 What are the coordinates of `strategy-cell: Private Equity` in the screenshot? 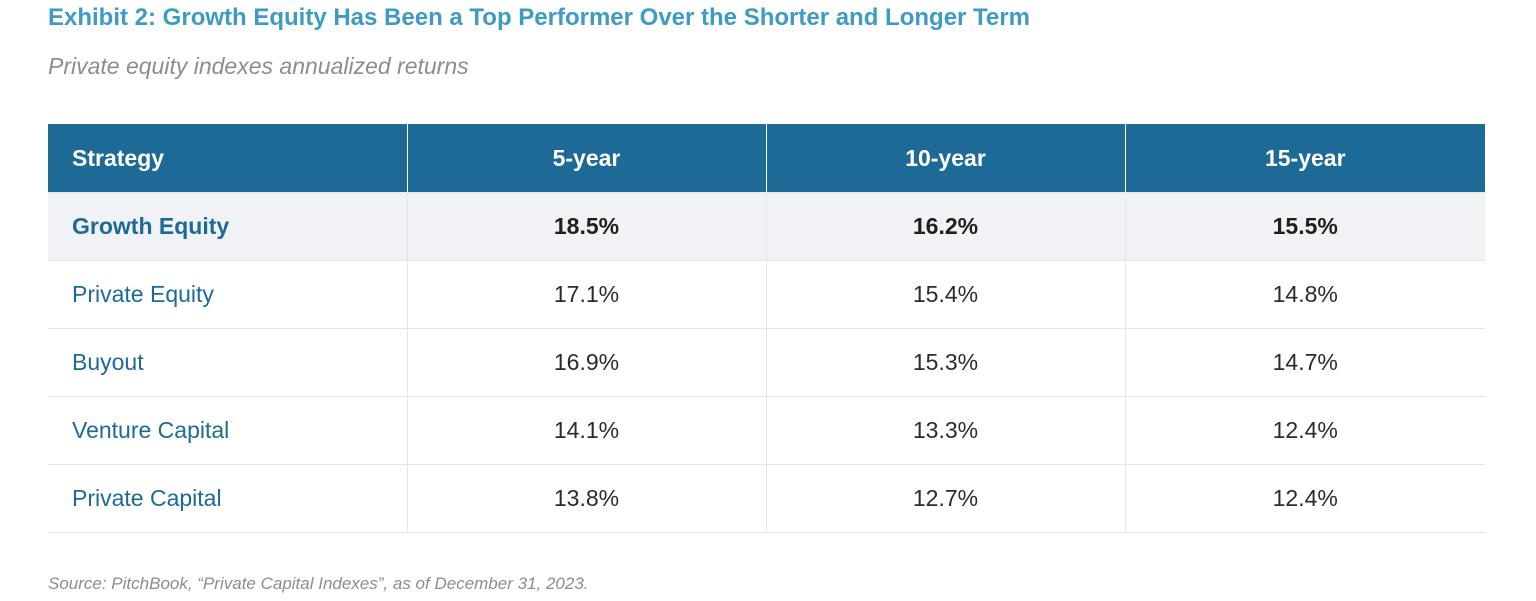 It's located at (227, 294).